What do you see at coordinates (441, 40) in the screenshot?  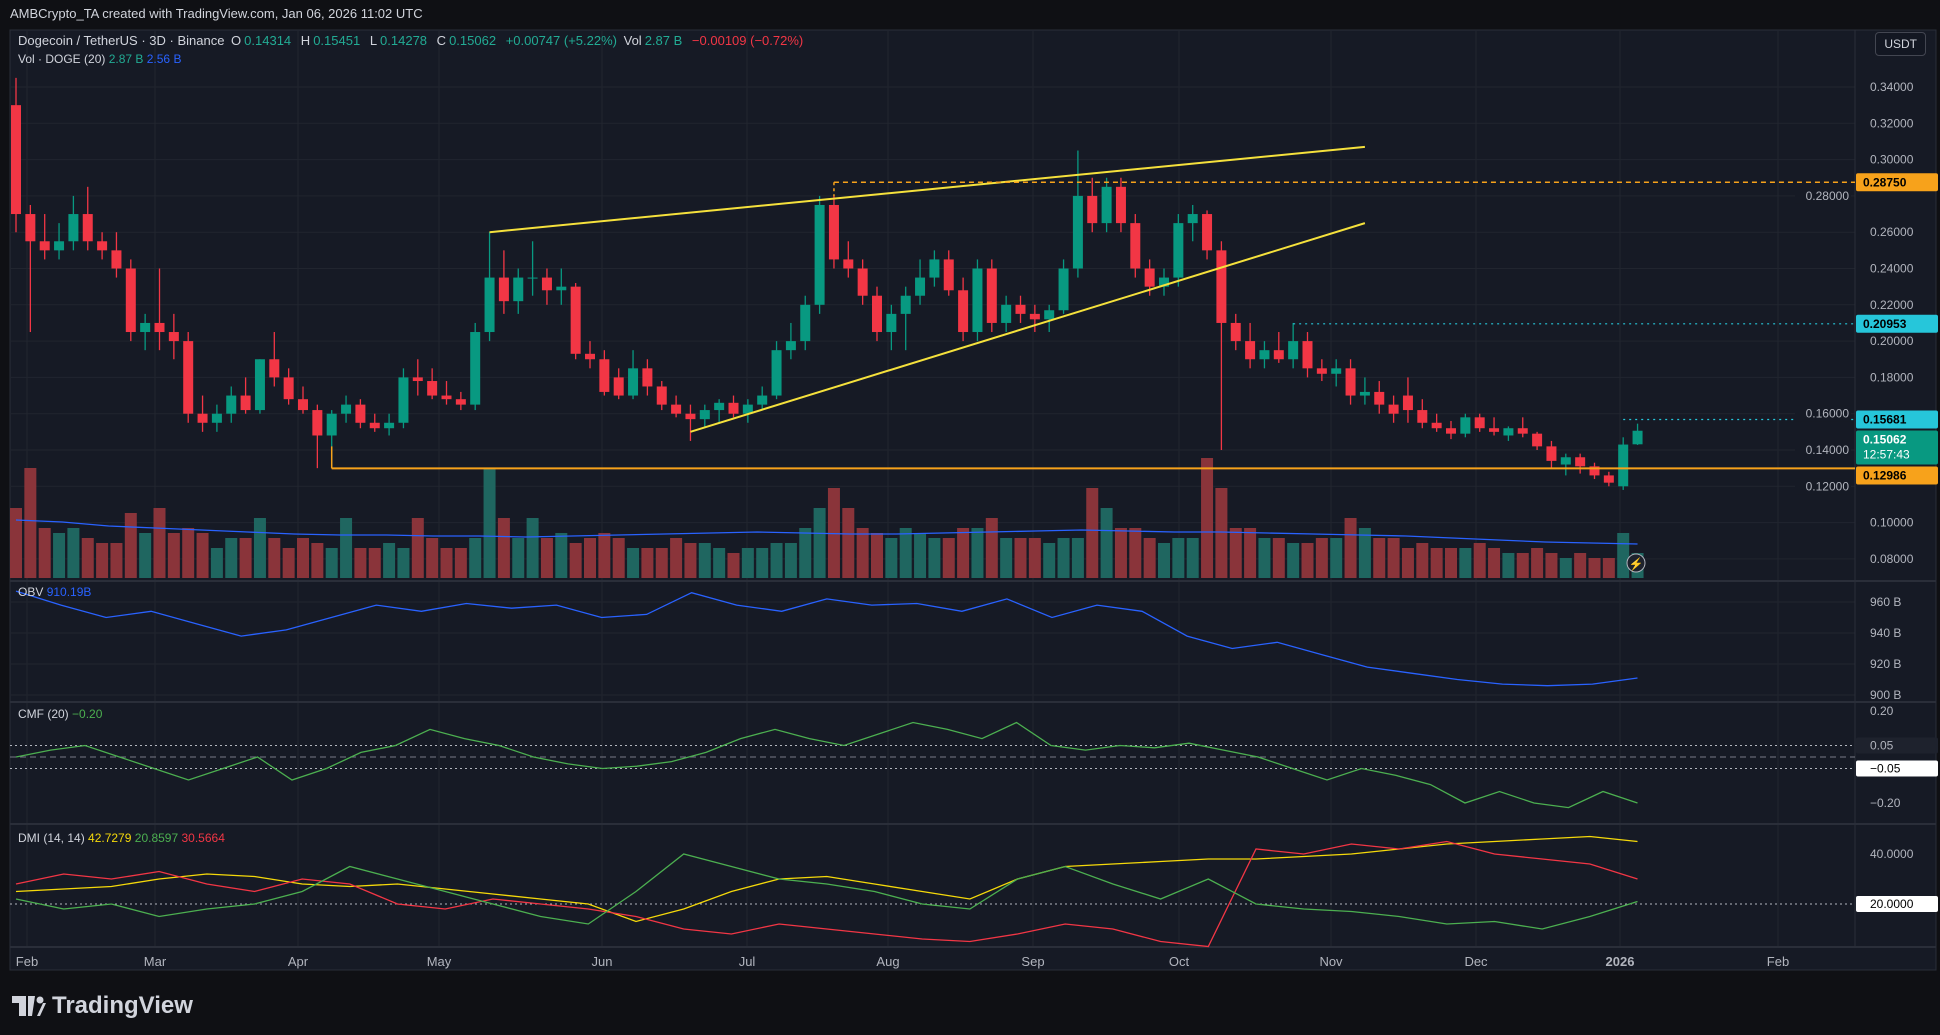 I see `close-label: C` at bounding box center [441, 40].